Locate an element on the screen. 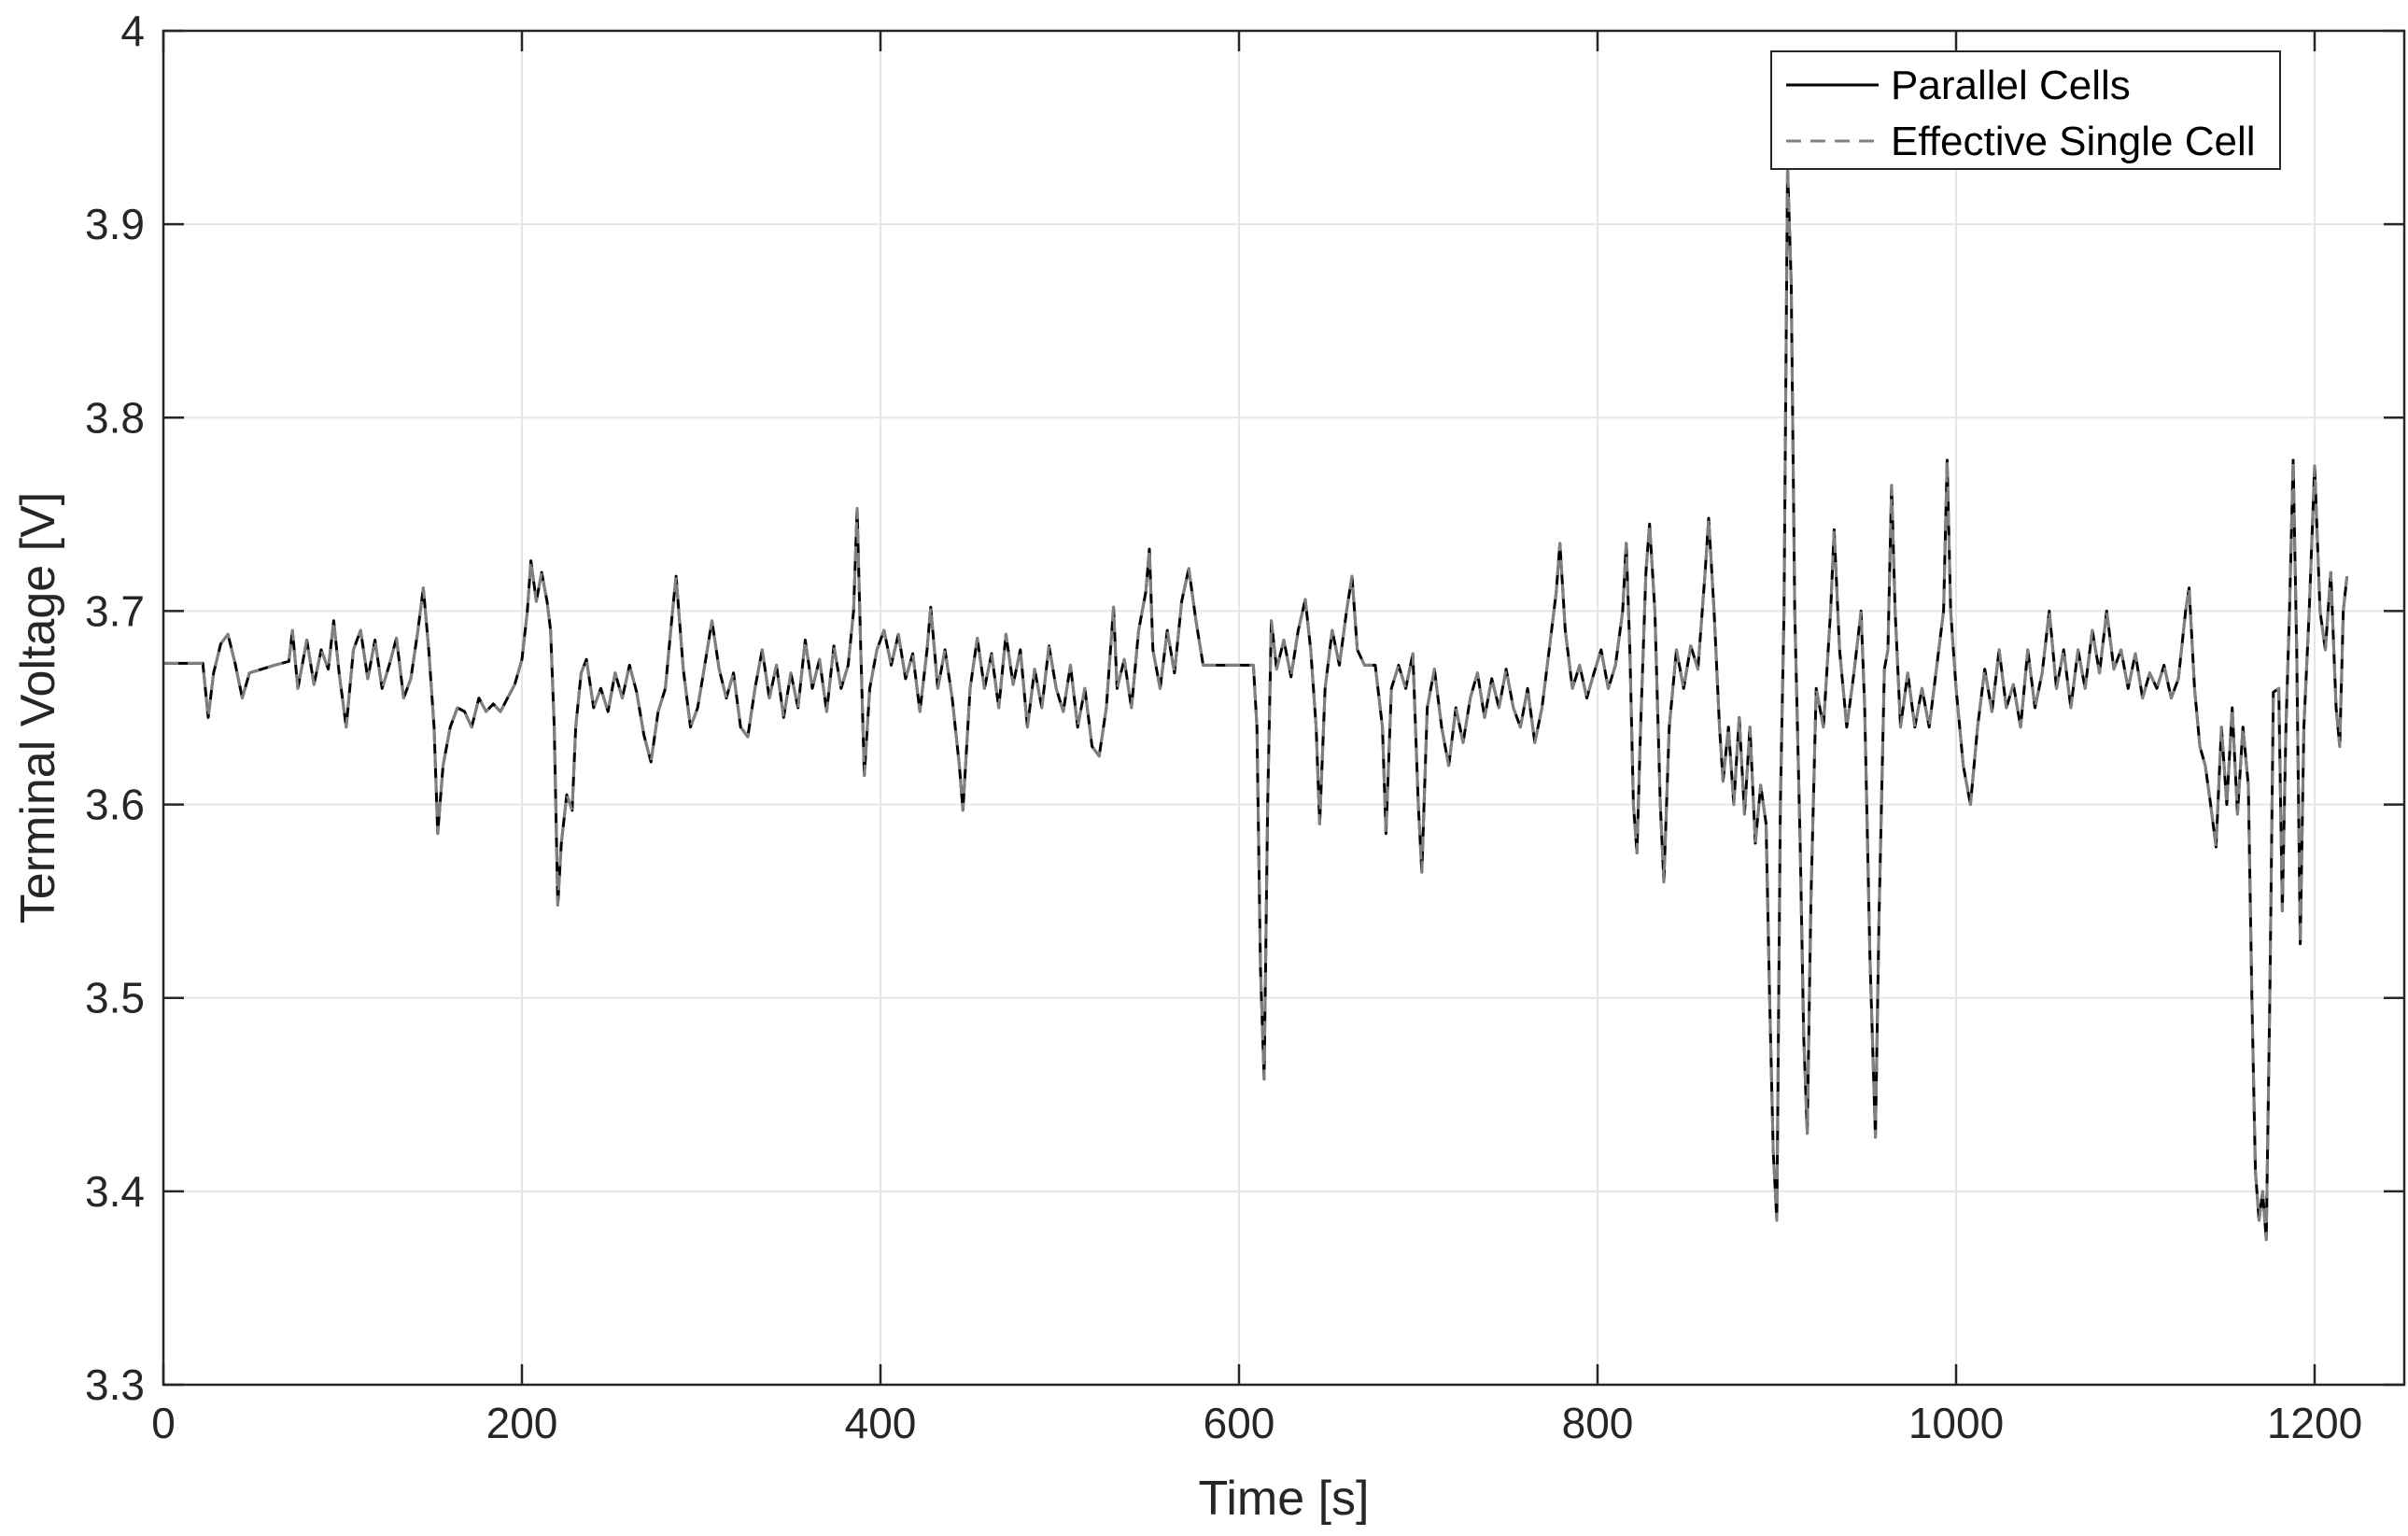  x-axis-label: Time [s] is located at coordinates (1285, 1499).